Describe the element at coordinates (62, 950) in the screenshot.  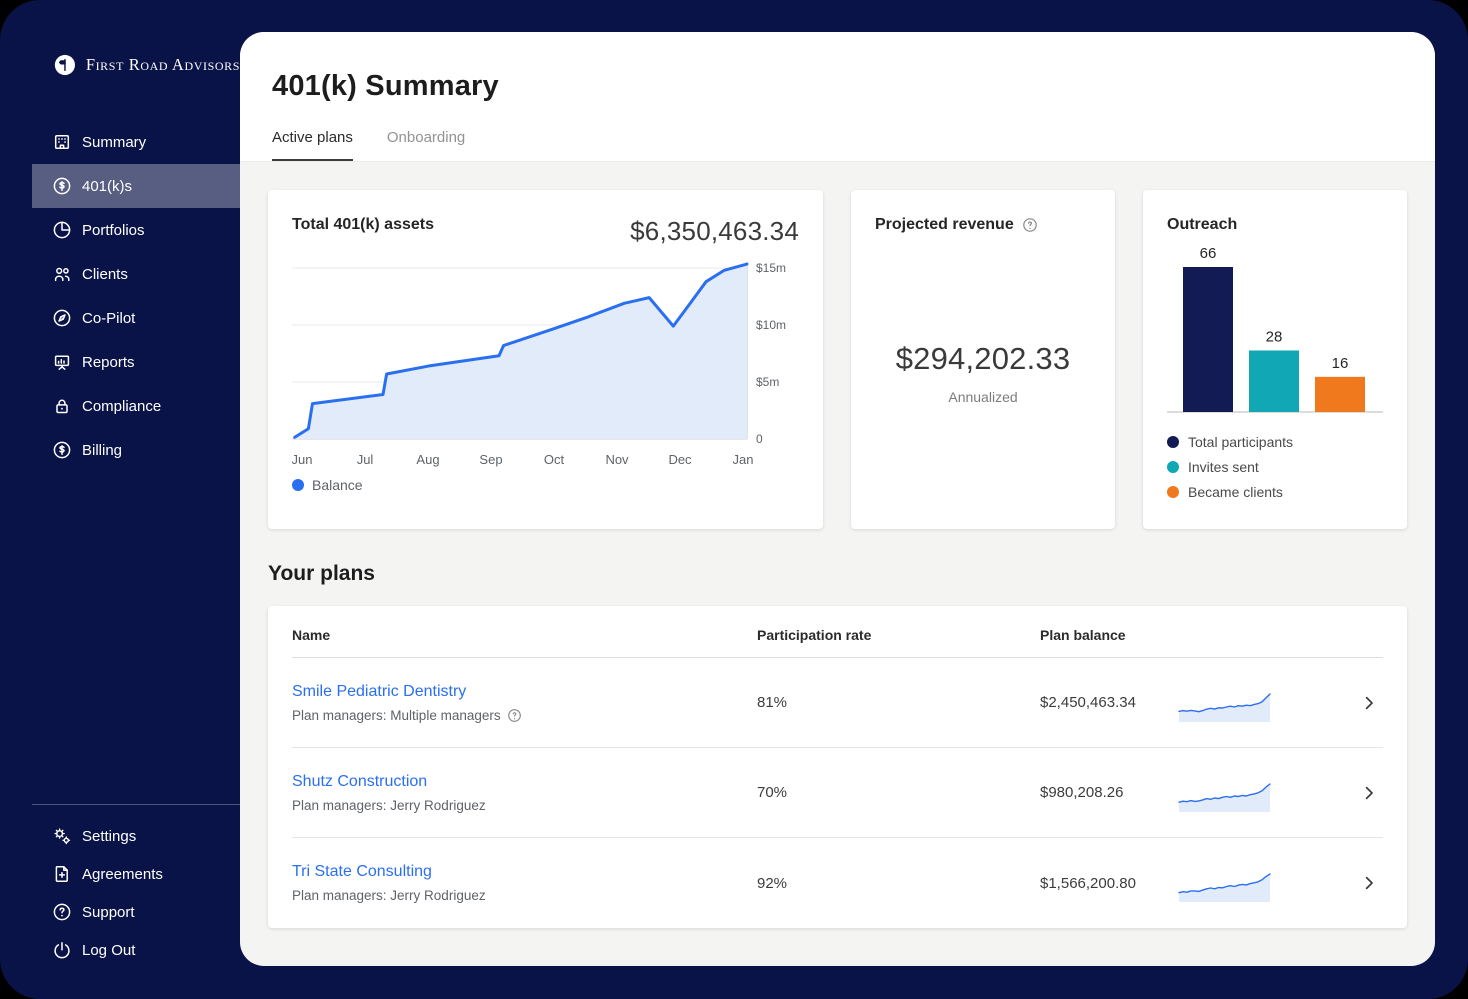
I see `power-icon` at that location.